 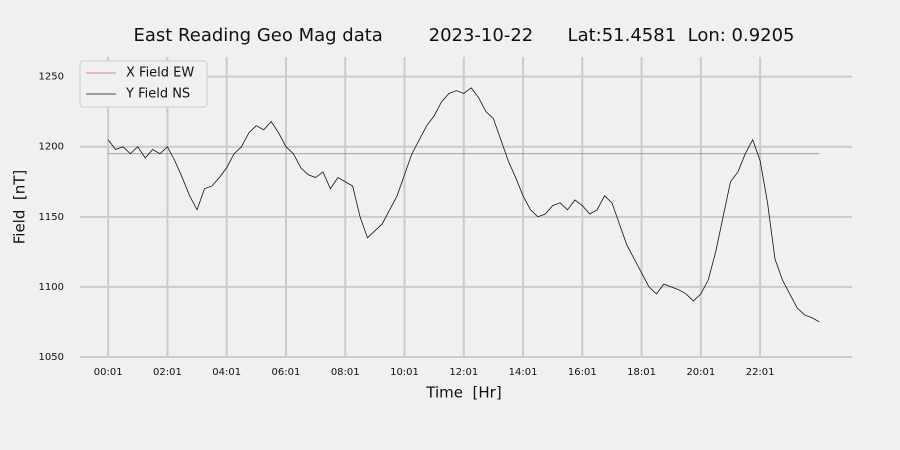 I want to click on x-tick-label: 16:01, so click(x=582, y=372).